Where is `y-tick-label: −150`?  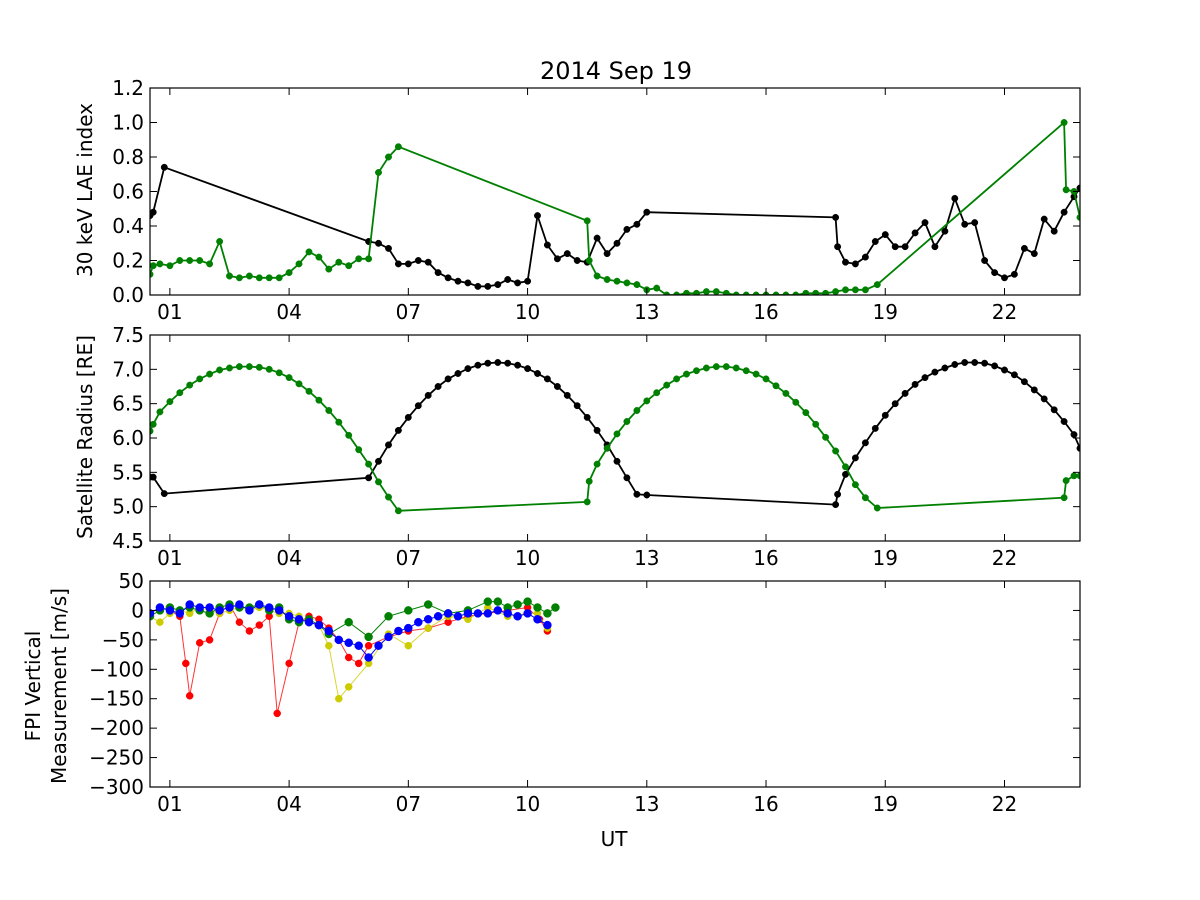
y-tick-label: −150 is located at coordinates (116, 699).